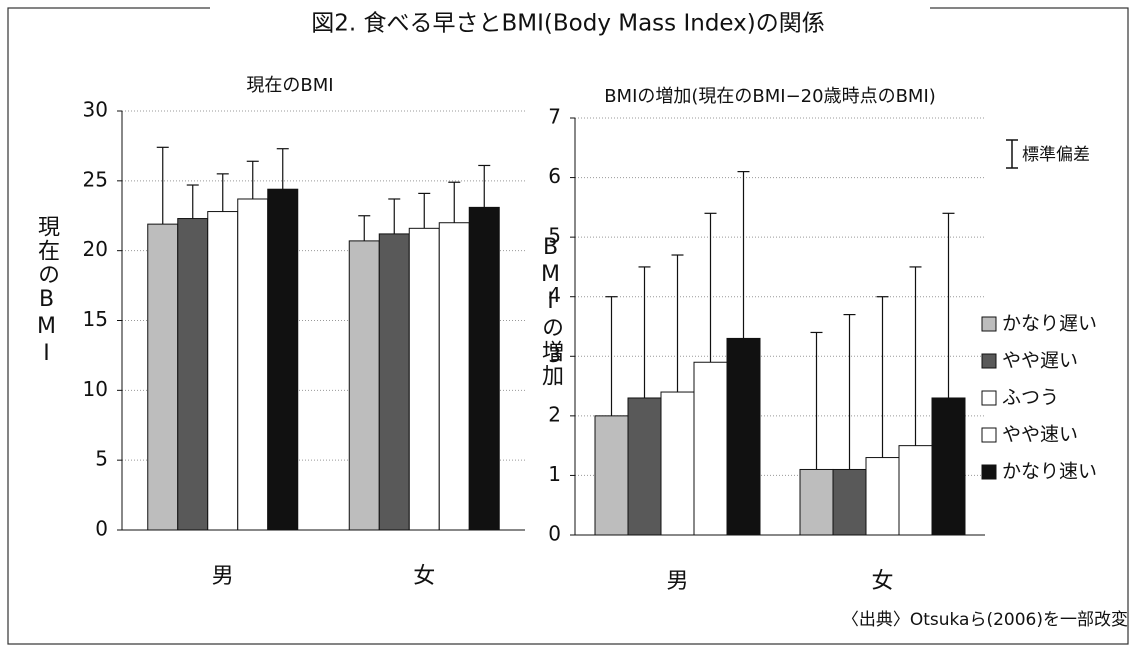  Describe the element at coordinates (568, 24) in the screenshot. I see `figure-title: 図2. 食べる早さとBMI(Body Mass Index)の関係` at that location.